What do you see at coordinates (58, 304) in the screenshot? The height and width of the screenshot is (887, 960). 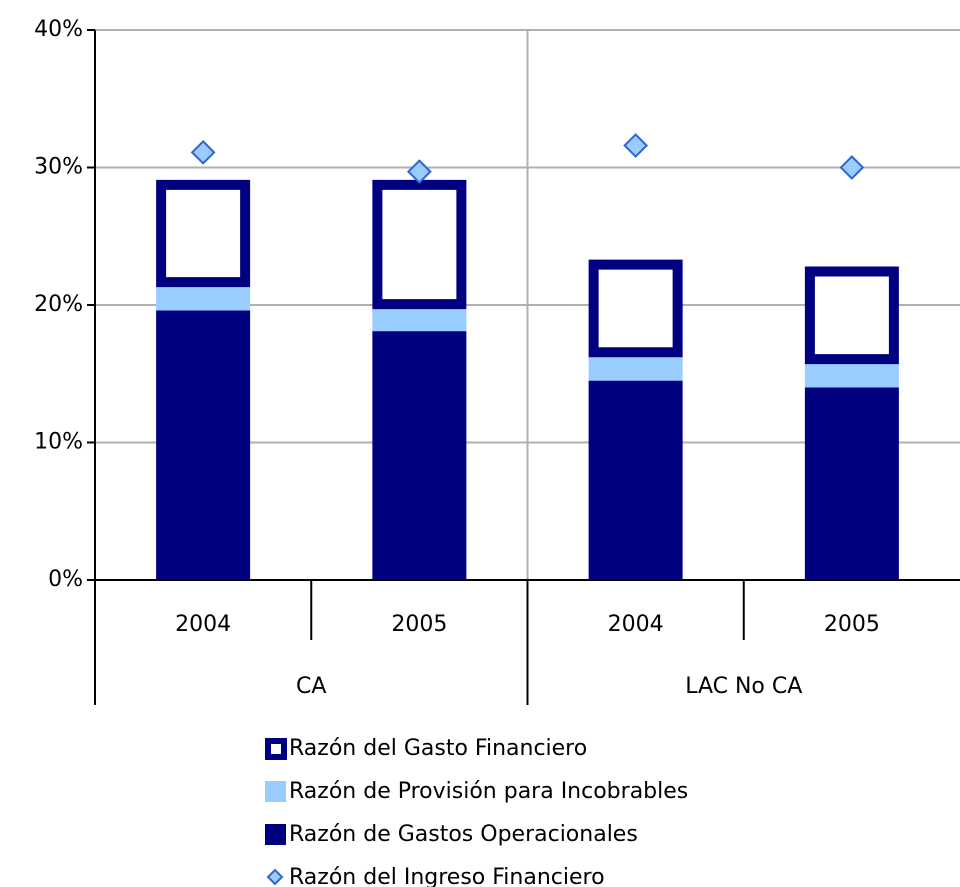 I see `y-tick-label: 20%` at bounding box center [58, 304].